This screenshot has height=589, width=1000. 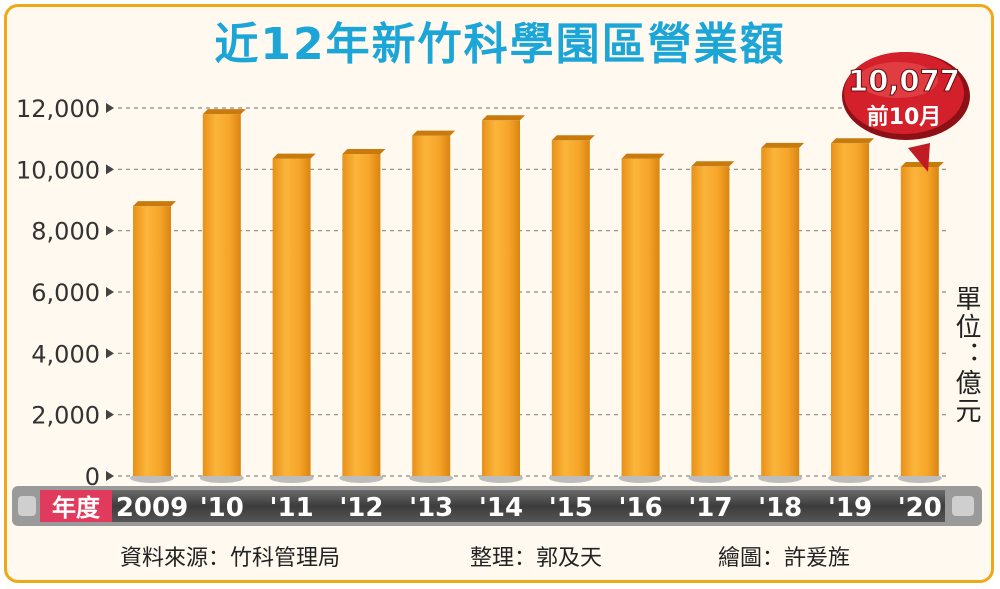 I want to click on illustrator-credit: 繪圖：許爰旌, so click(x=784, y=558).